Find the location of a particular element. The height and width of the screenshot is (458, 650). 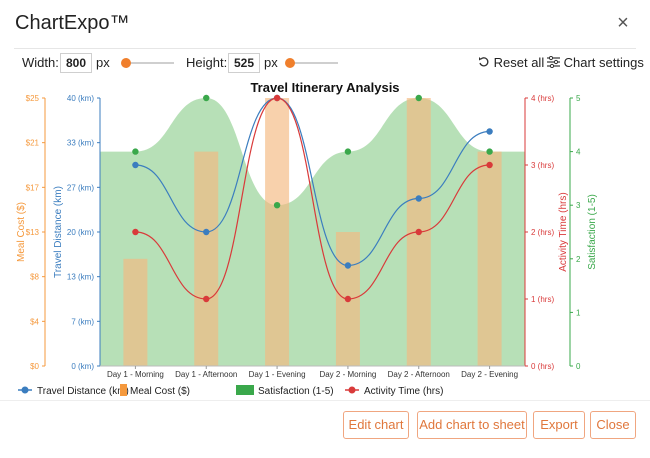

activity-time-tick-label: 4 (hrs) is located at coordinates (542, 98).